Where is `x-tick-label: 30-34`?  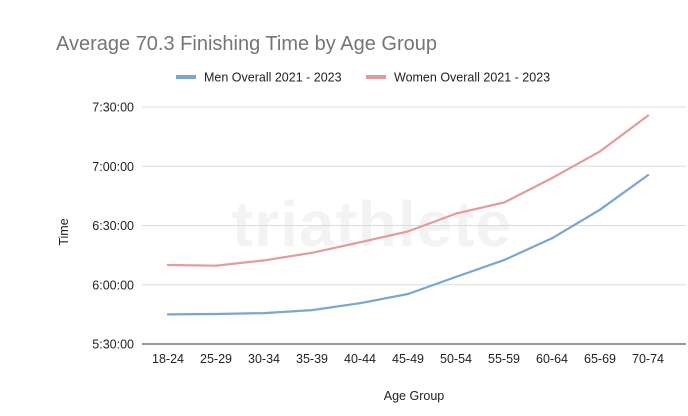
x-tick-label: 30-34 is located at coordinates (264, 359).